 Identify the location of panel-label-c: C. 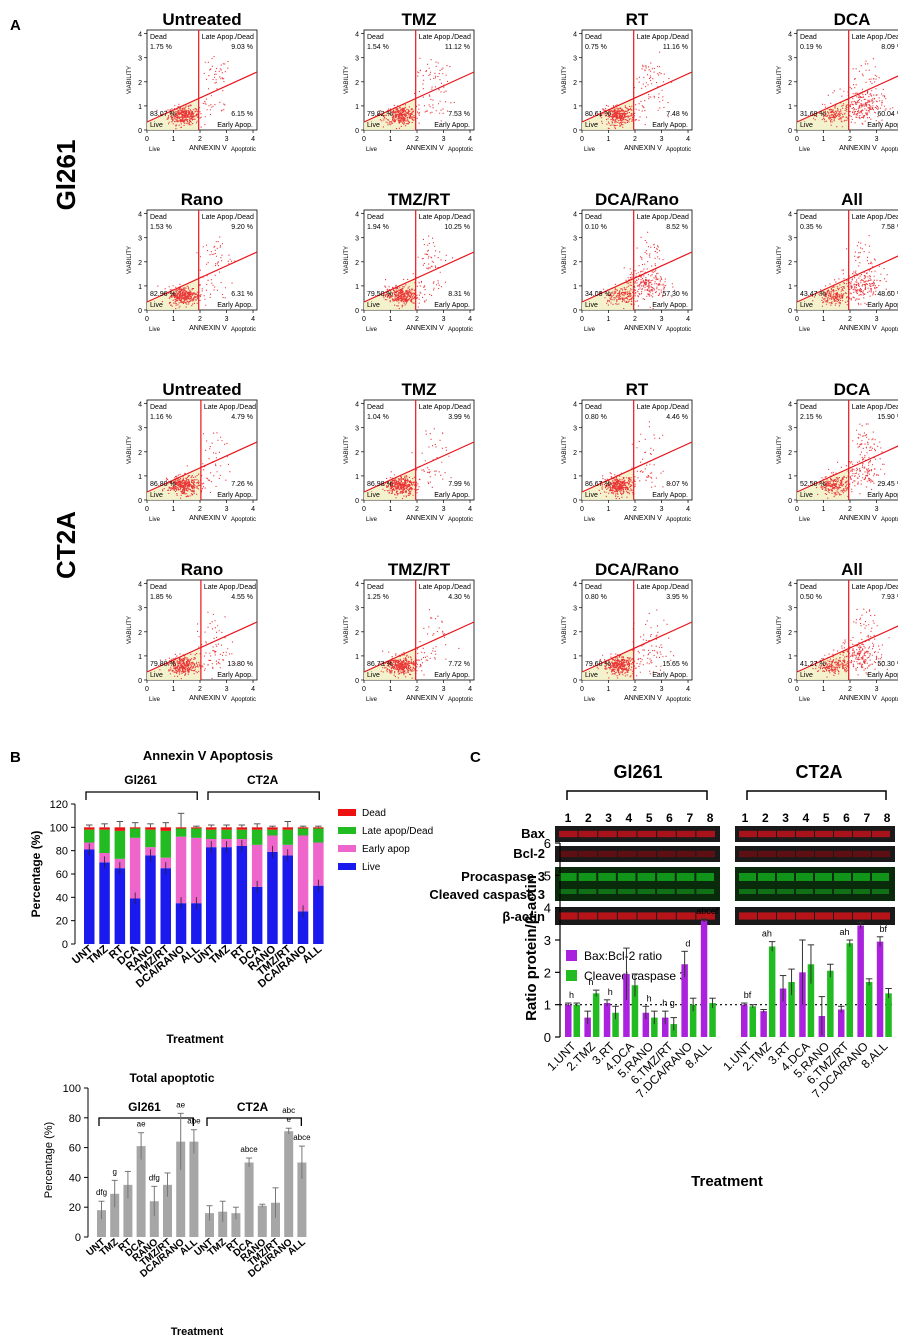
(475, 757).